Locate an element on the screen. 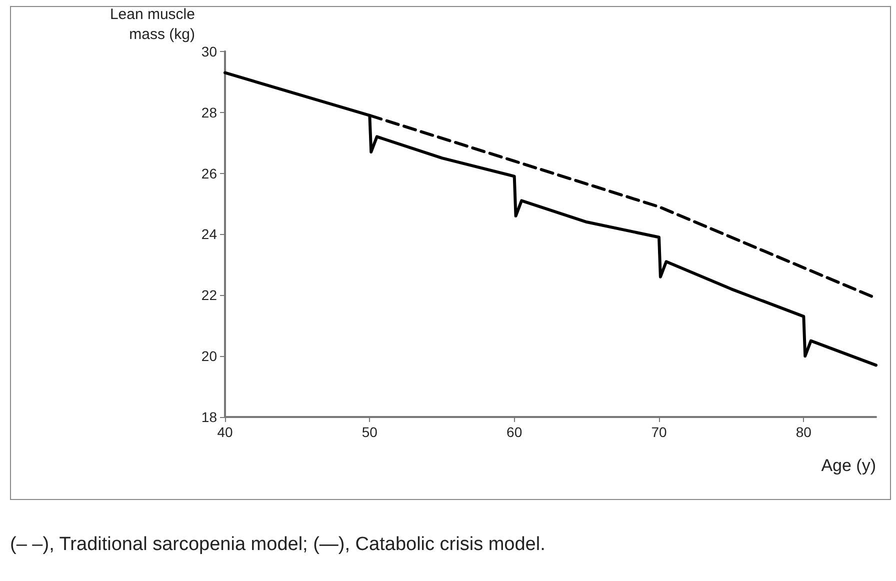 The image size is (896, 581). y-tick-label: 28 is located at coordinates (209, 112).